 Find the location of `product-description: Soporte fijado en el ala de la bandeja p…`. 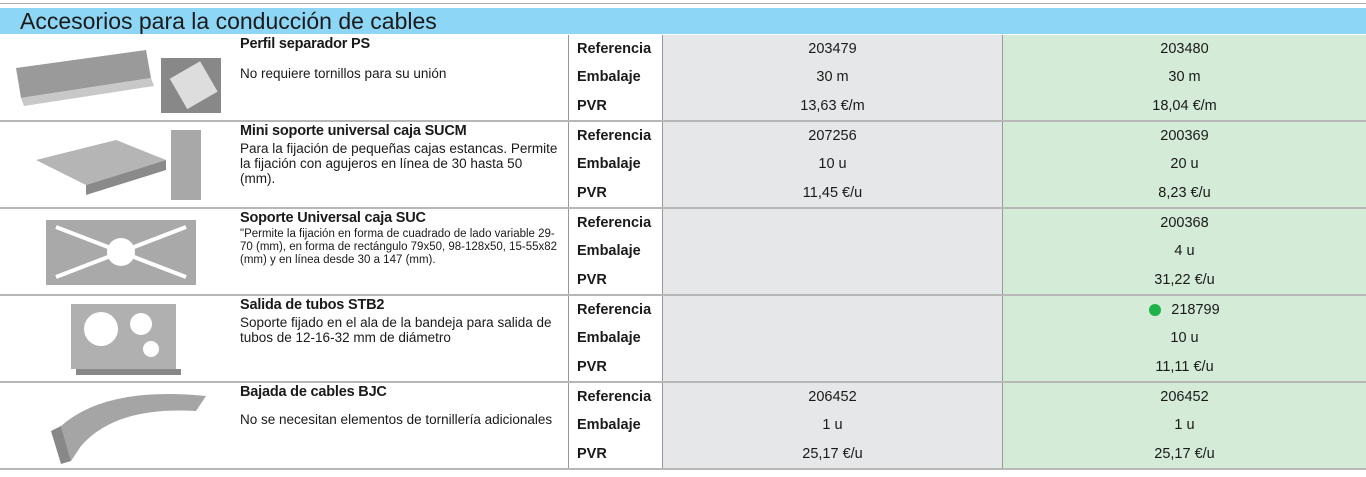

product-description: Soporte fijado en el ala de la bandeja p… is located at coordinates (396, 330).